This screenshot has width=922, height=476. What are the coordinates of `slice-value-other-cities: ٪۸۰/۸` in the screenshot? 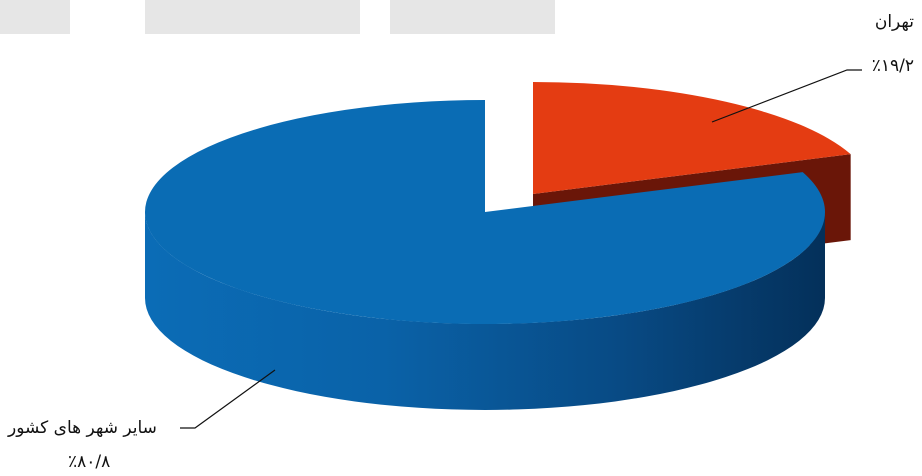 It's located at (89, 462).